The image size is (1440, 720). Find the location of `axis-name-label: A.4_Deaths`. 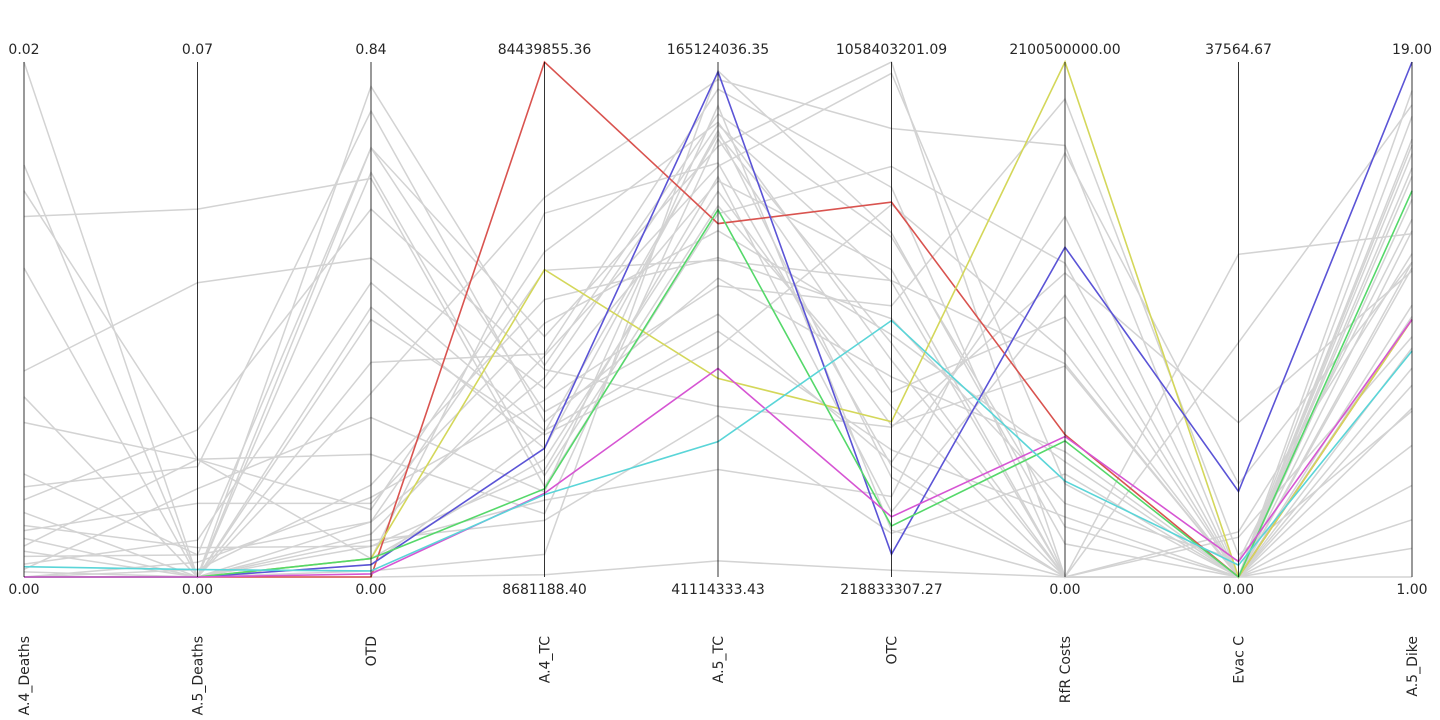

axis-name-label: A.4_Deaths is located at coordinates (25, 675).